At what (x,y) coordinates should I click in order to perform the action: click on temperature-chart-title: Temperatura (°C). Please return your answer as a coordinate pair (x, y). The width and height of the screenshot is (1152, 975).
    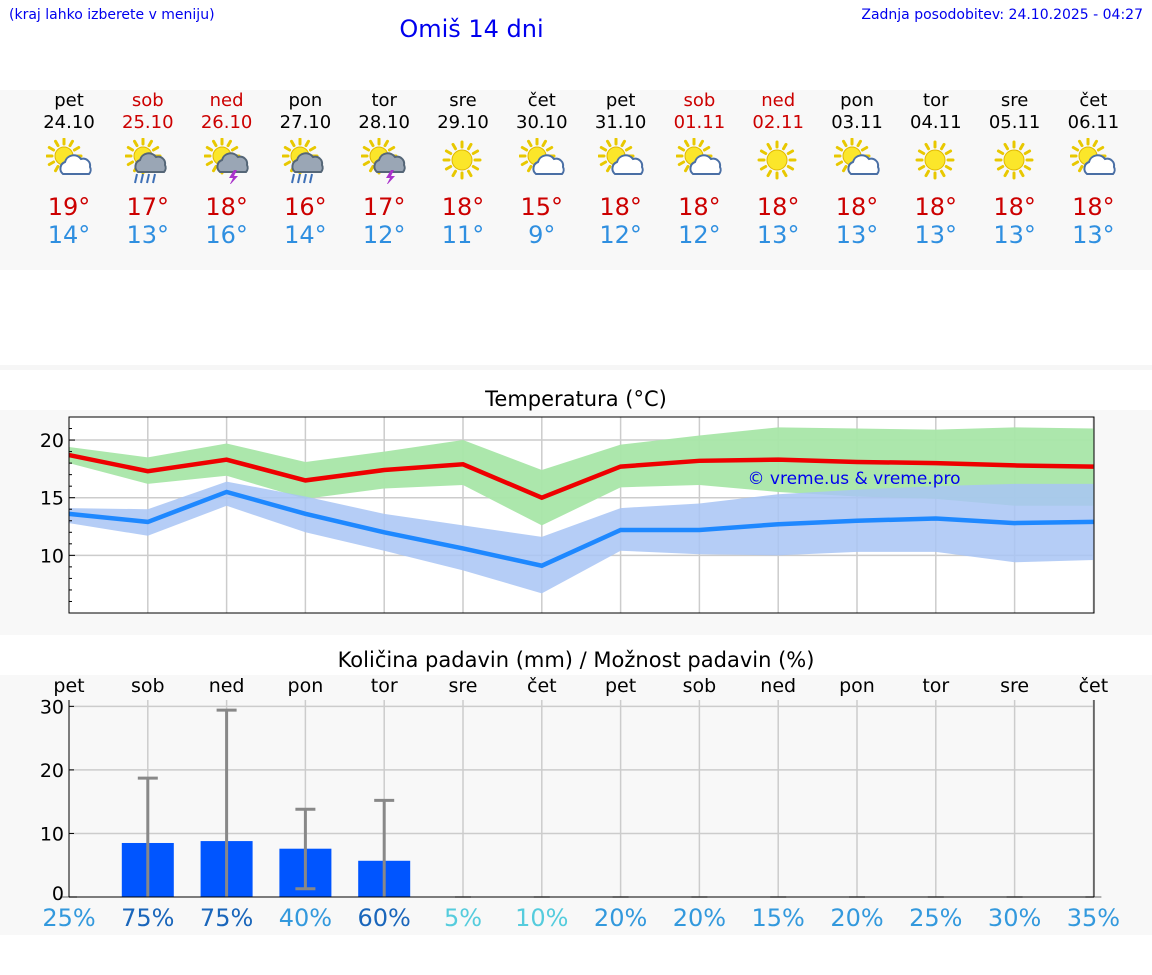
    Looking at the image, I should click on (576, 399).